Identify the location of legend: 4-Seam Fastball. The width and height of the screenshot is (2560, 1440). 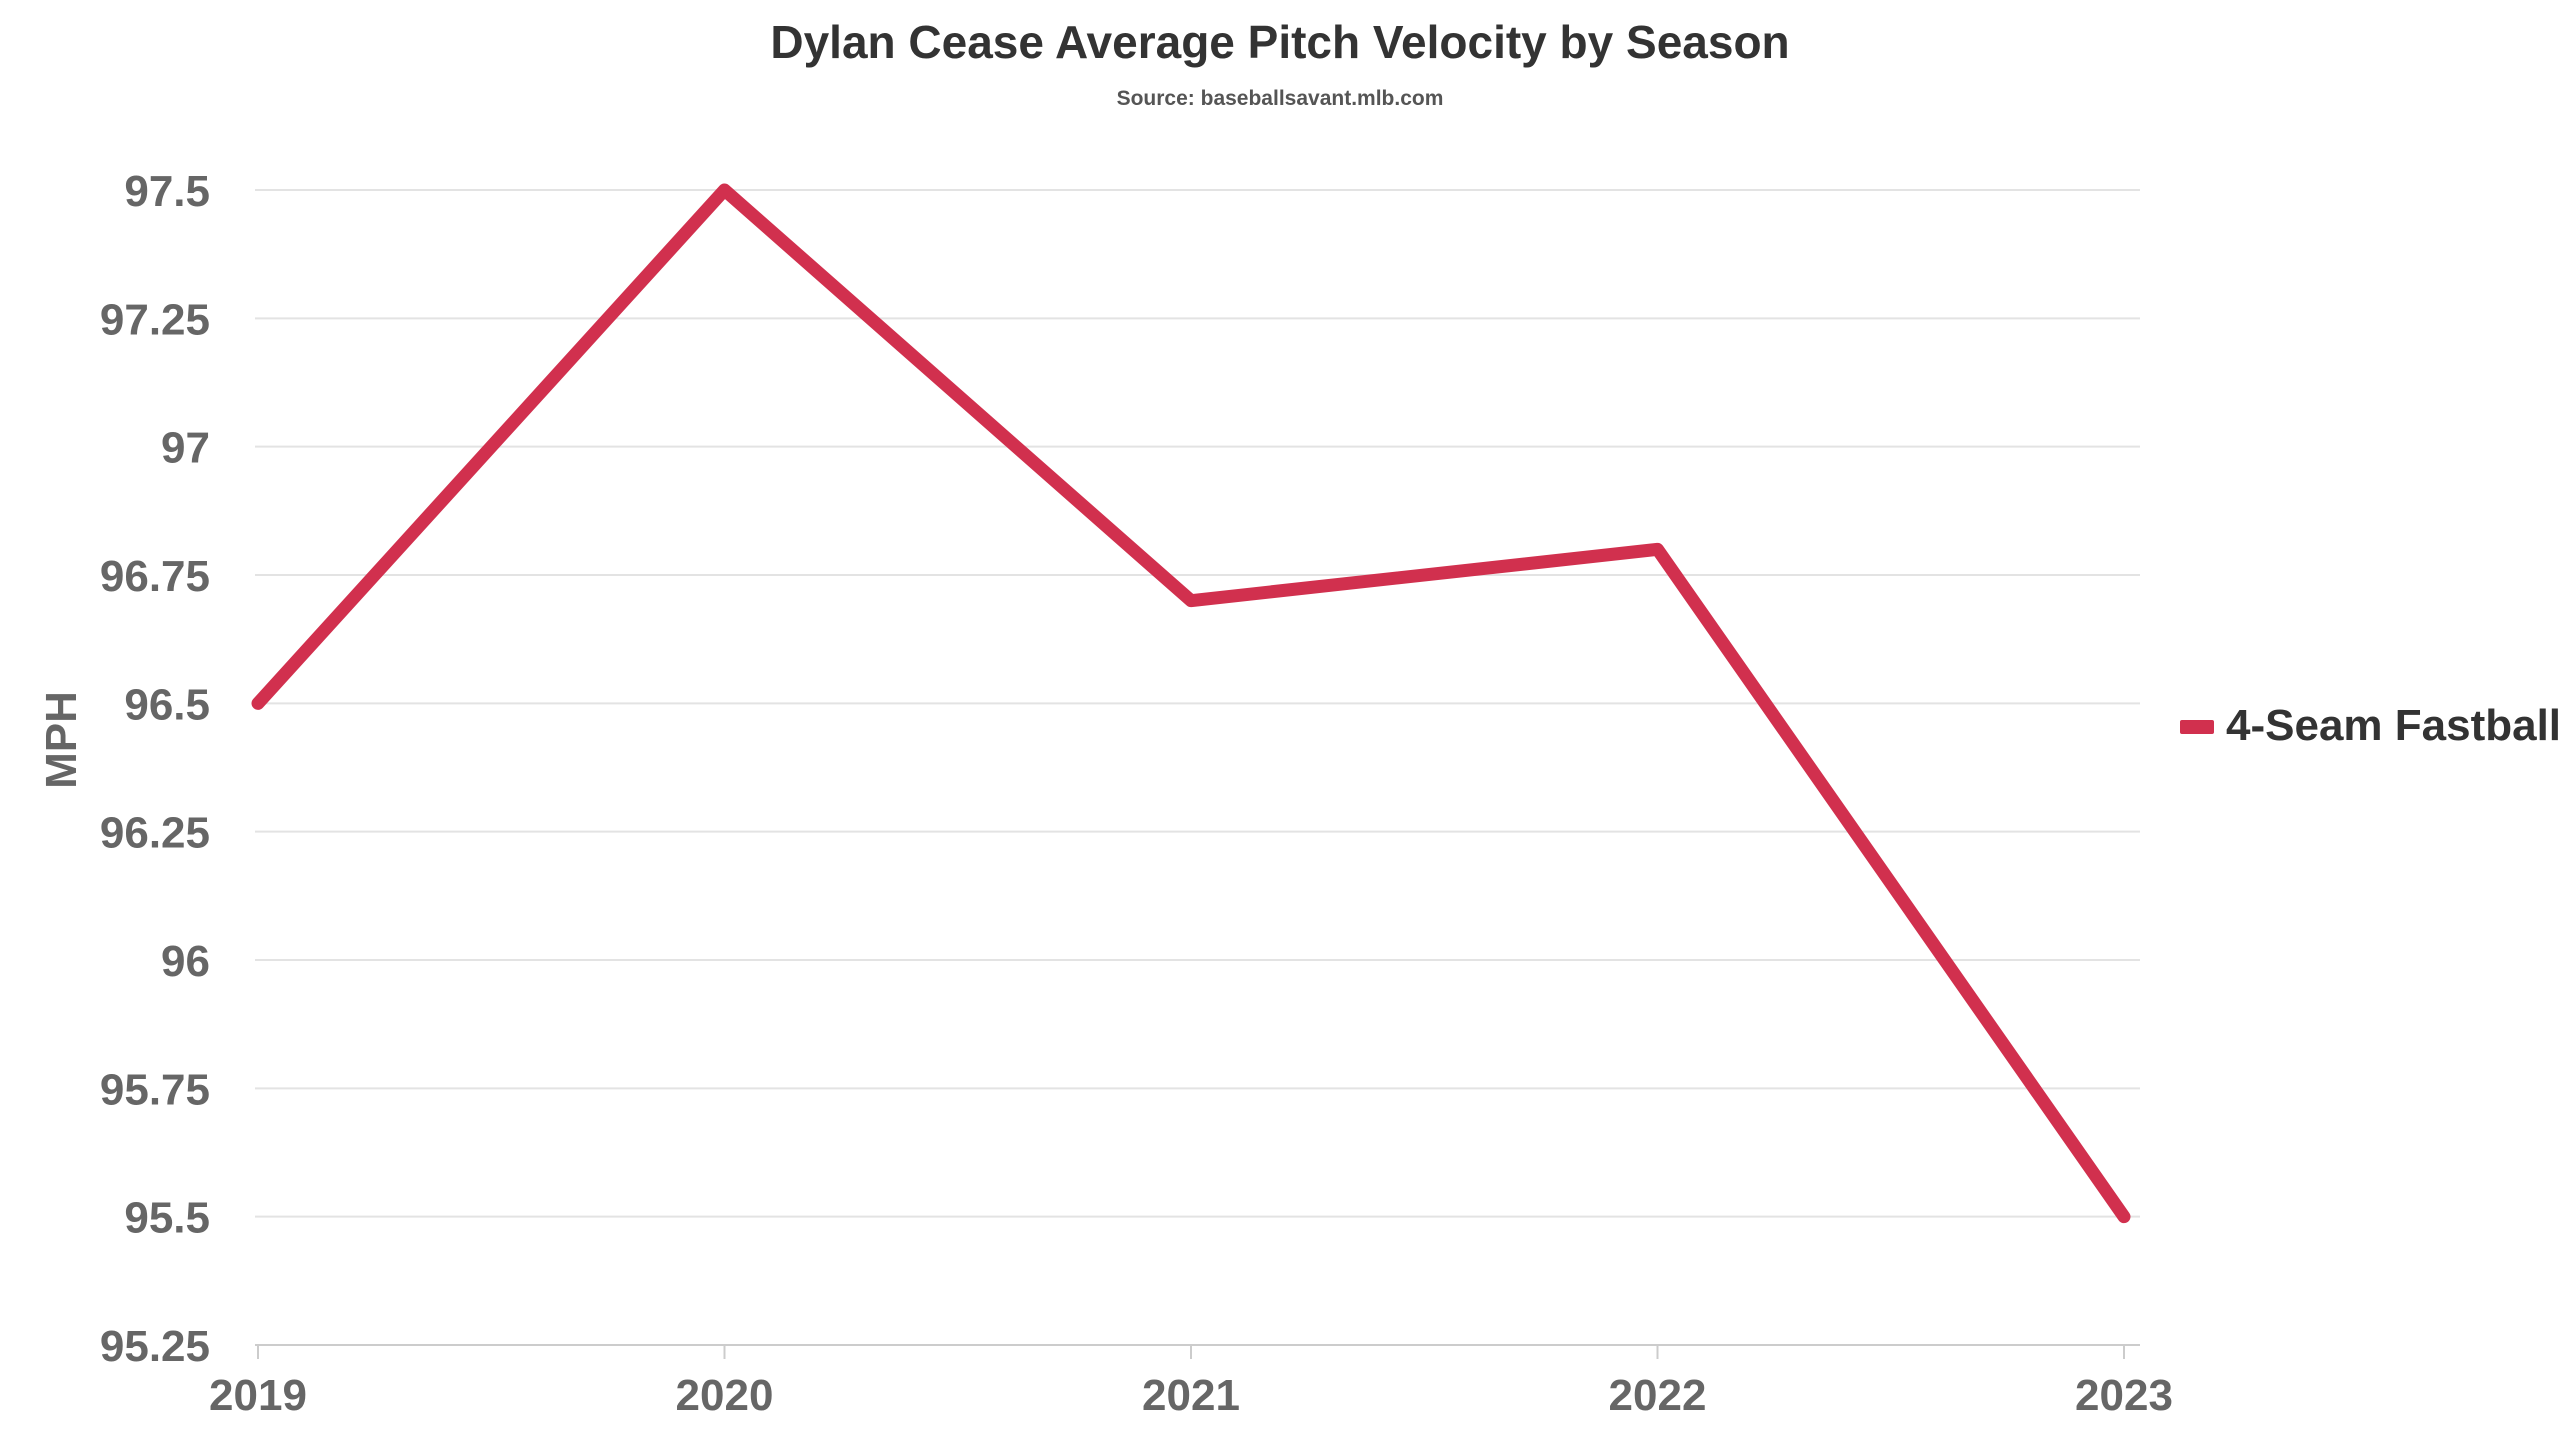
(2370, 725).